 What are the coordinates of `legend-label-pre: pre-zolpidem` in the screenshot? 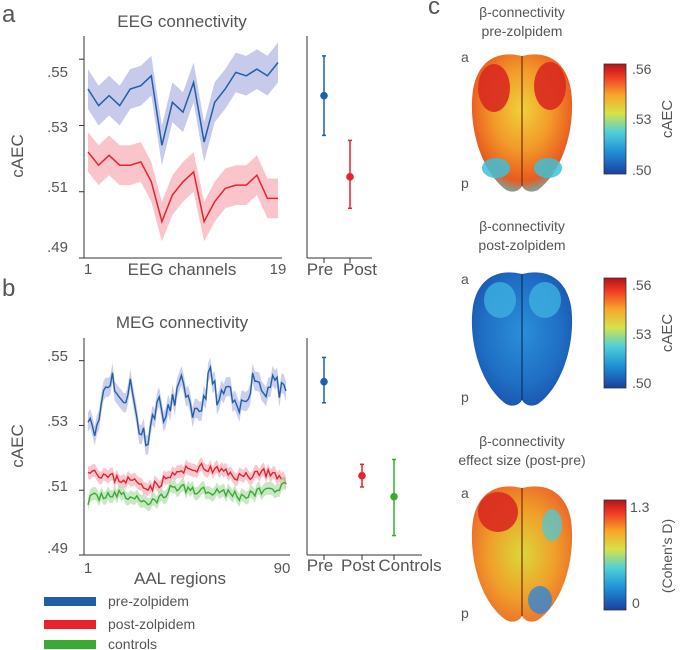 It's located at (148, 601).